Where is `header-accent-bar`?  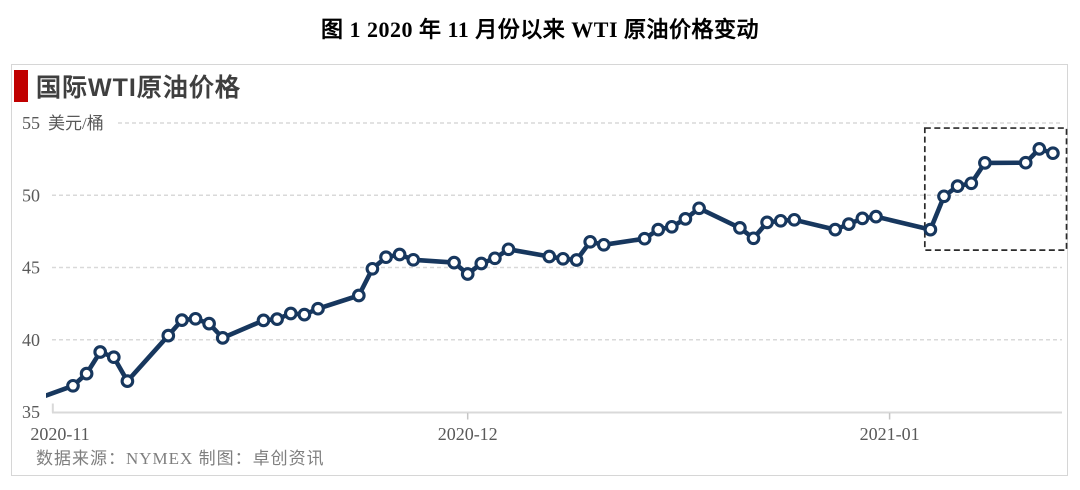
header-accent-bar is located at coordinates (21, 86).